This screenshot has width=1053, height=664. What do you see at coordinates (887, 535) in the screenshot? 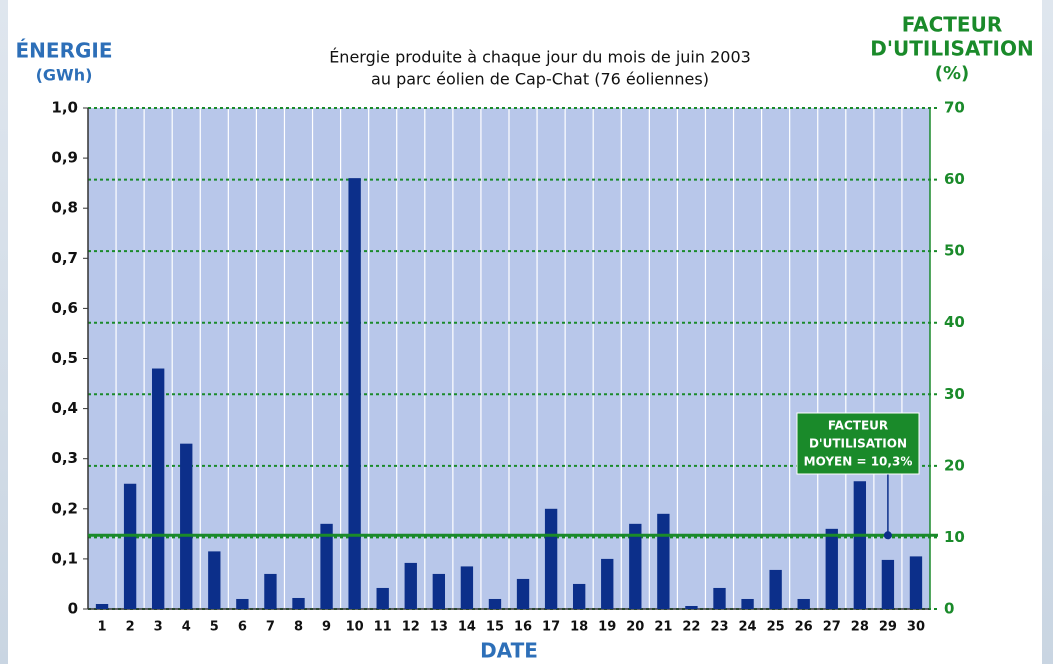
I see `annotation-dot` at bounding box center [887, 535].